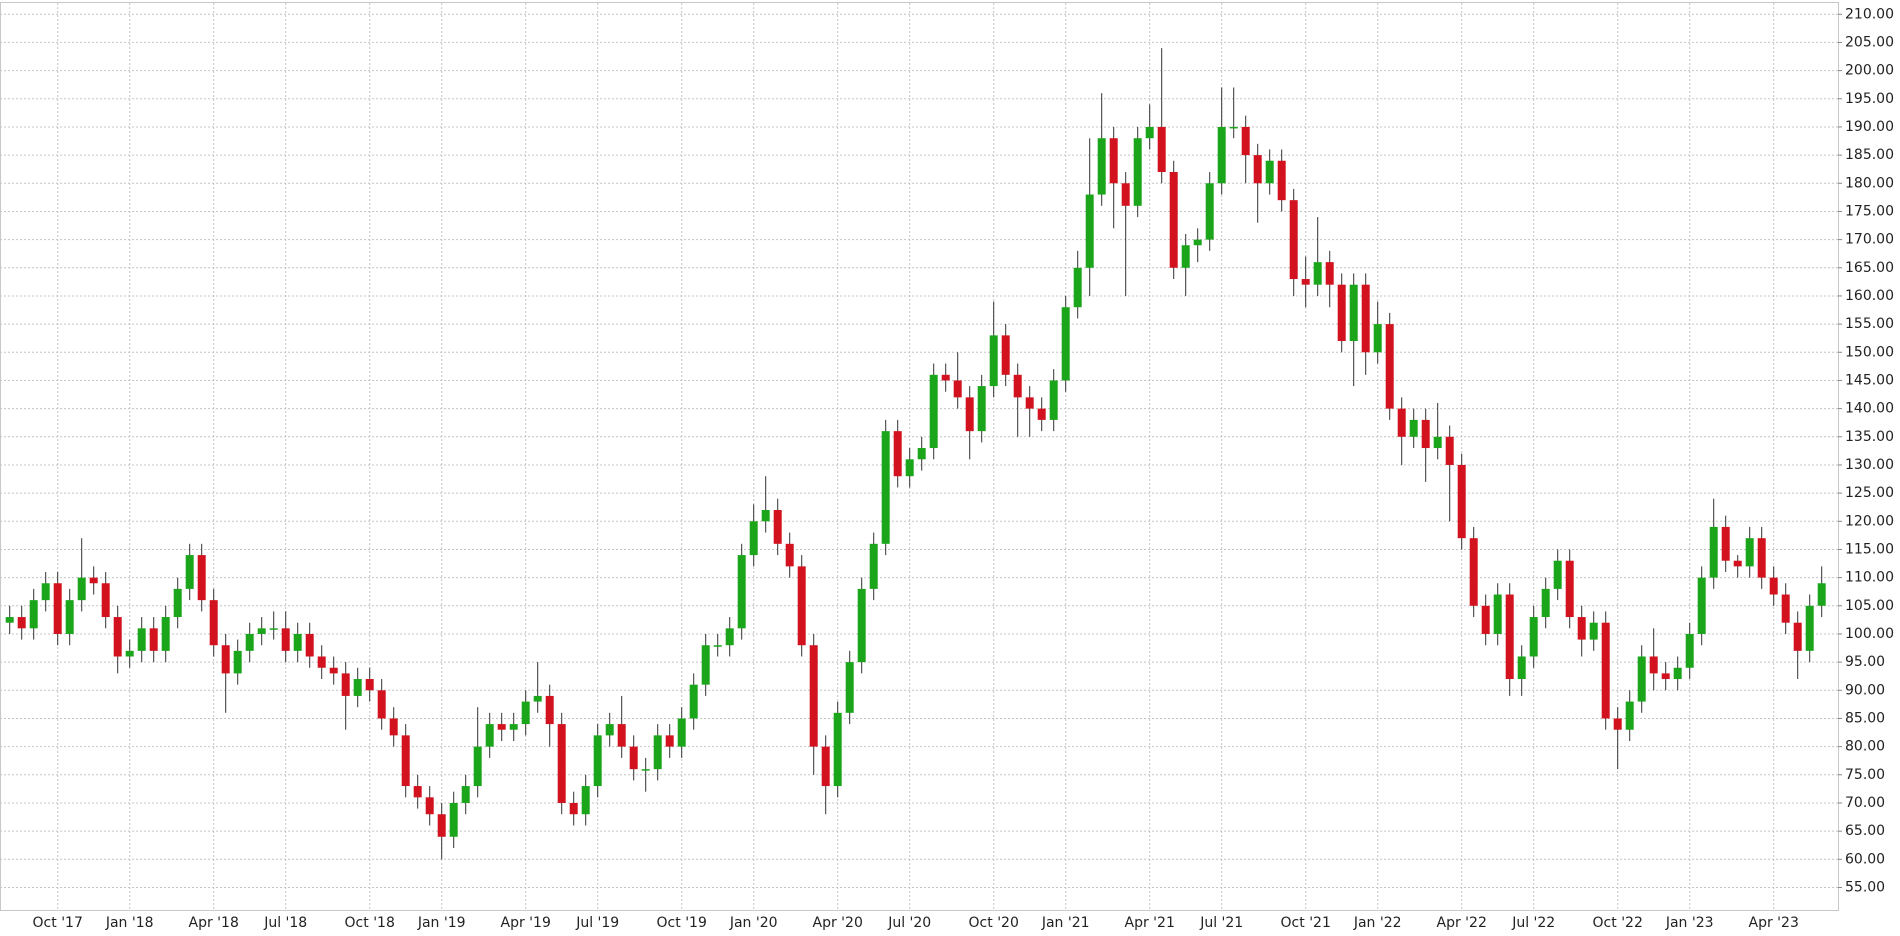 The height and width of the screenshot is (936, 1900). Describe the element at coordinates (1869, 42) in the screenshot. I see `y-tick-label: 205.00` at that location.